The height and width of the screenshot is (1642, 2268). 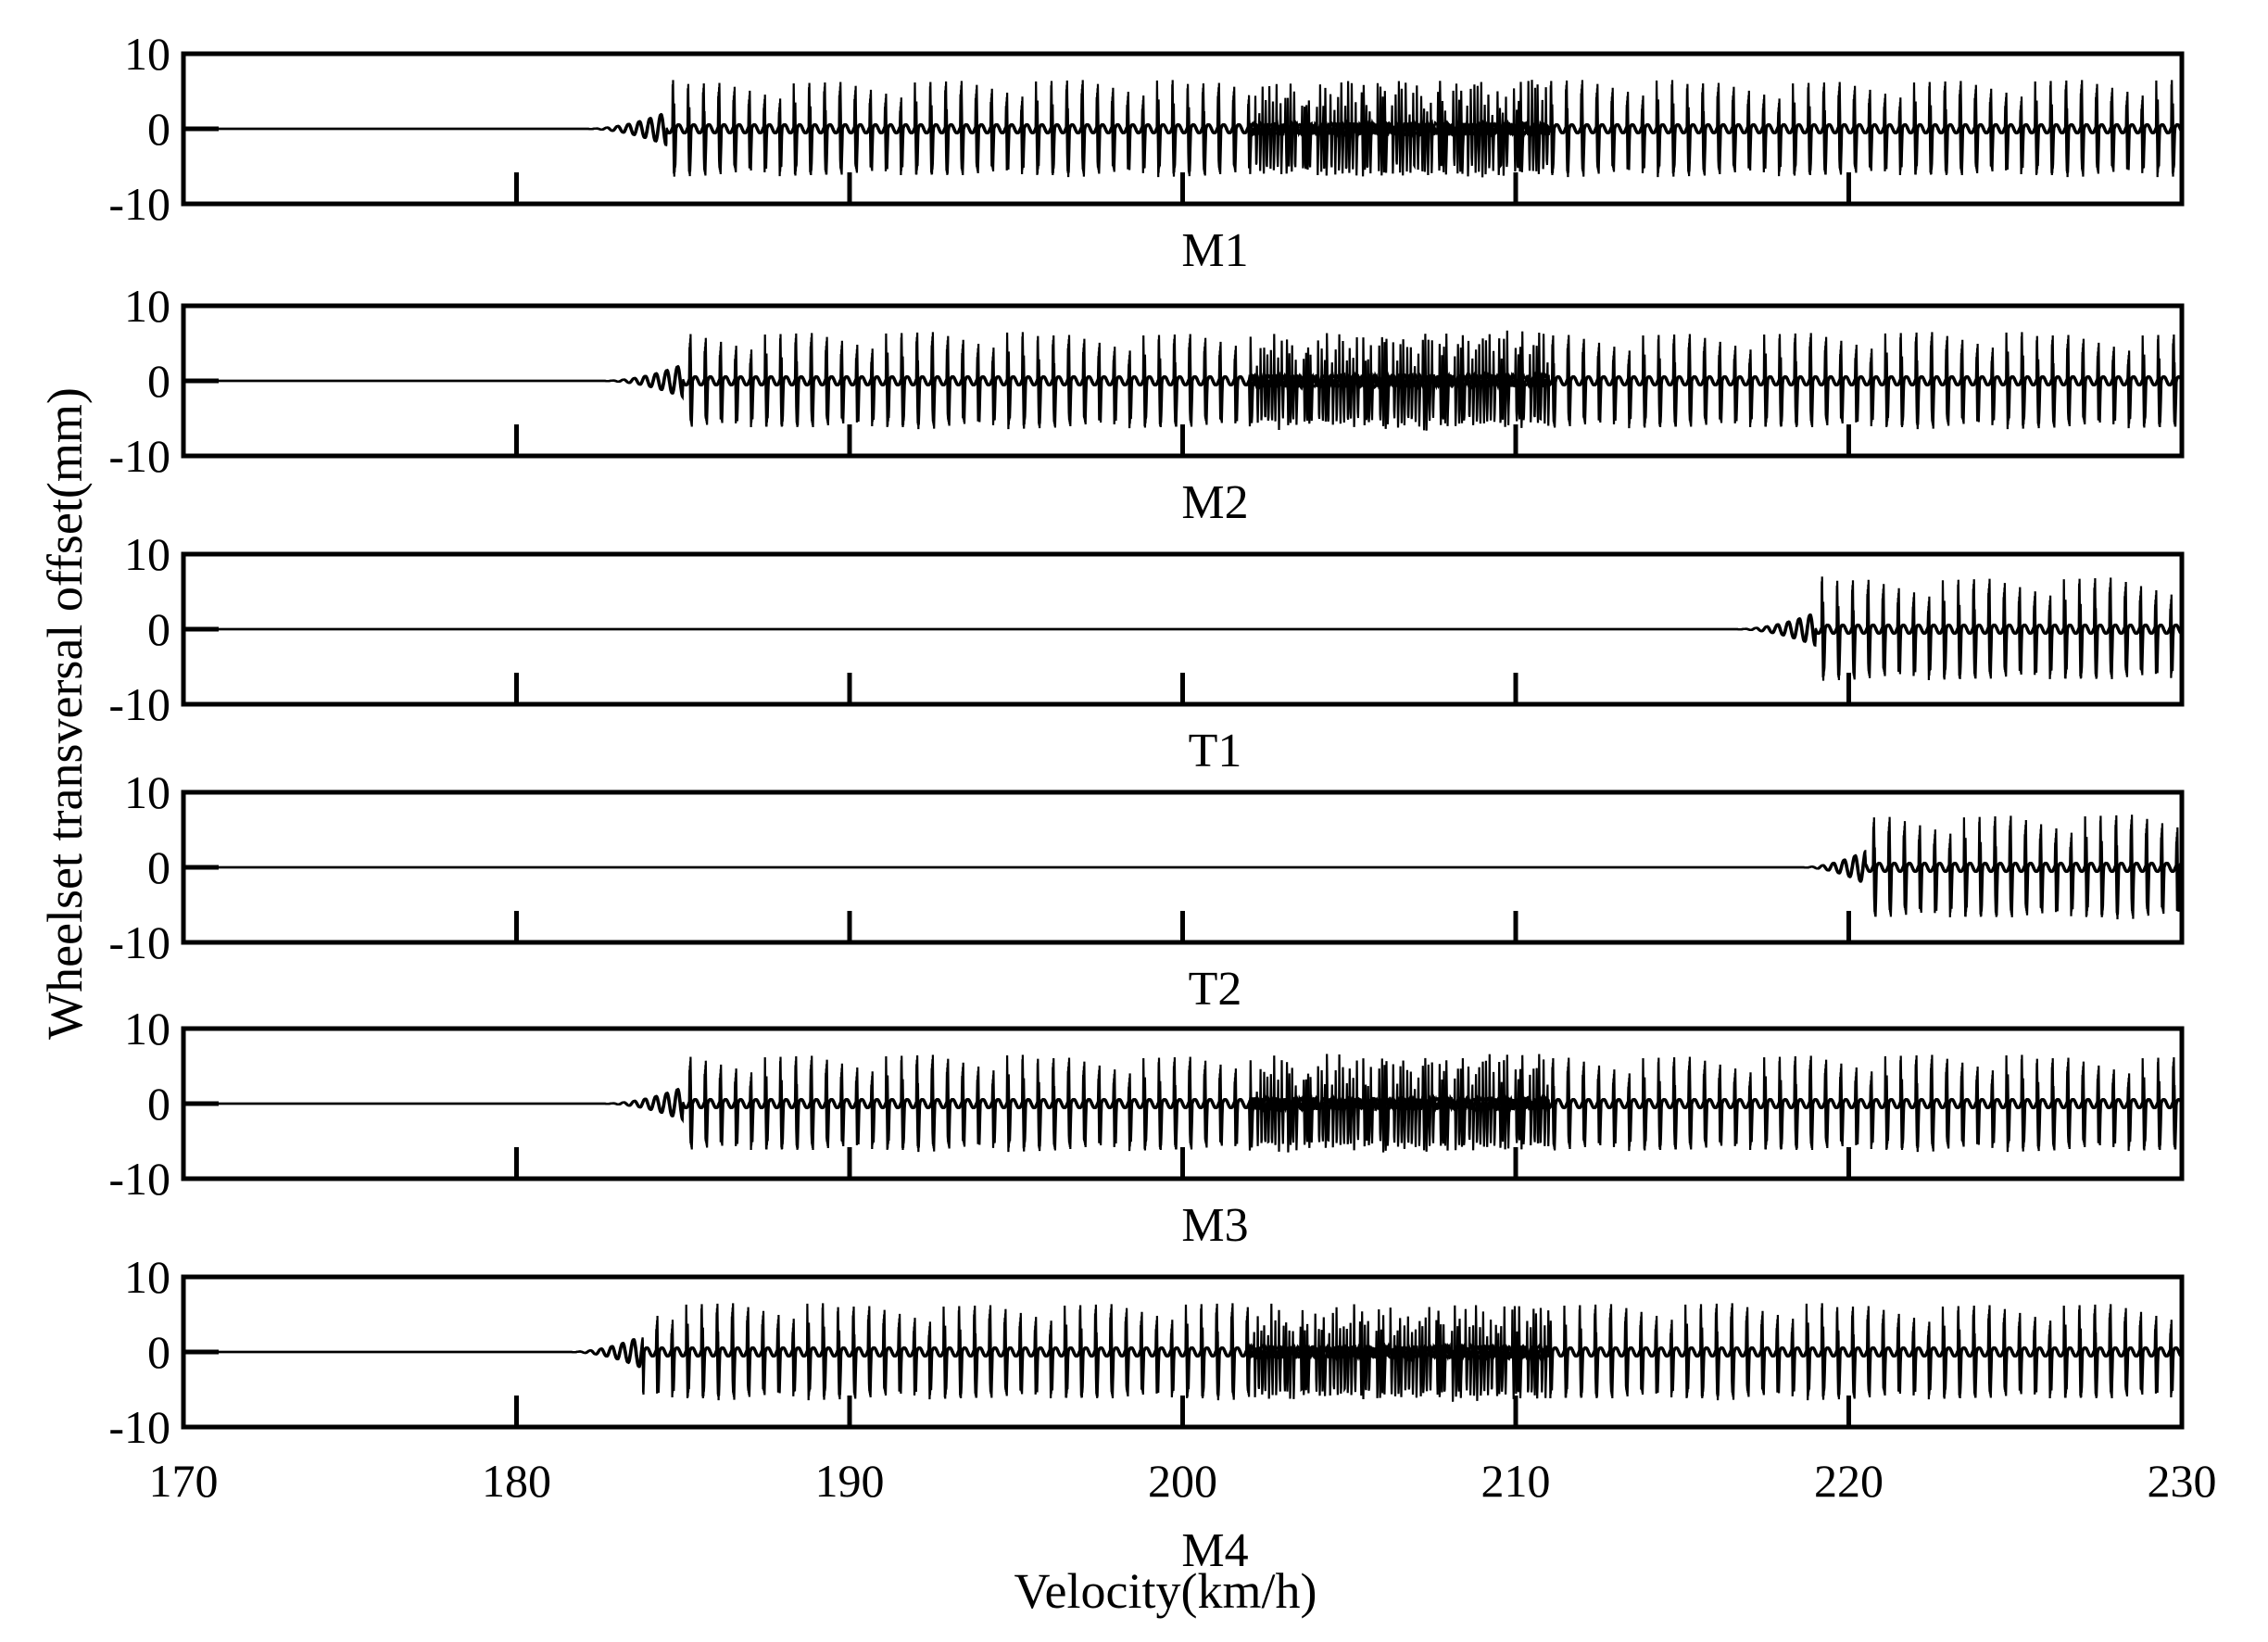 I want to click on panel-m3: 10 0 -10 M3, so click(x=1146, y=1127).